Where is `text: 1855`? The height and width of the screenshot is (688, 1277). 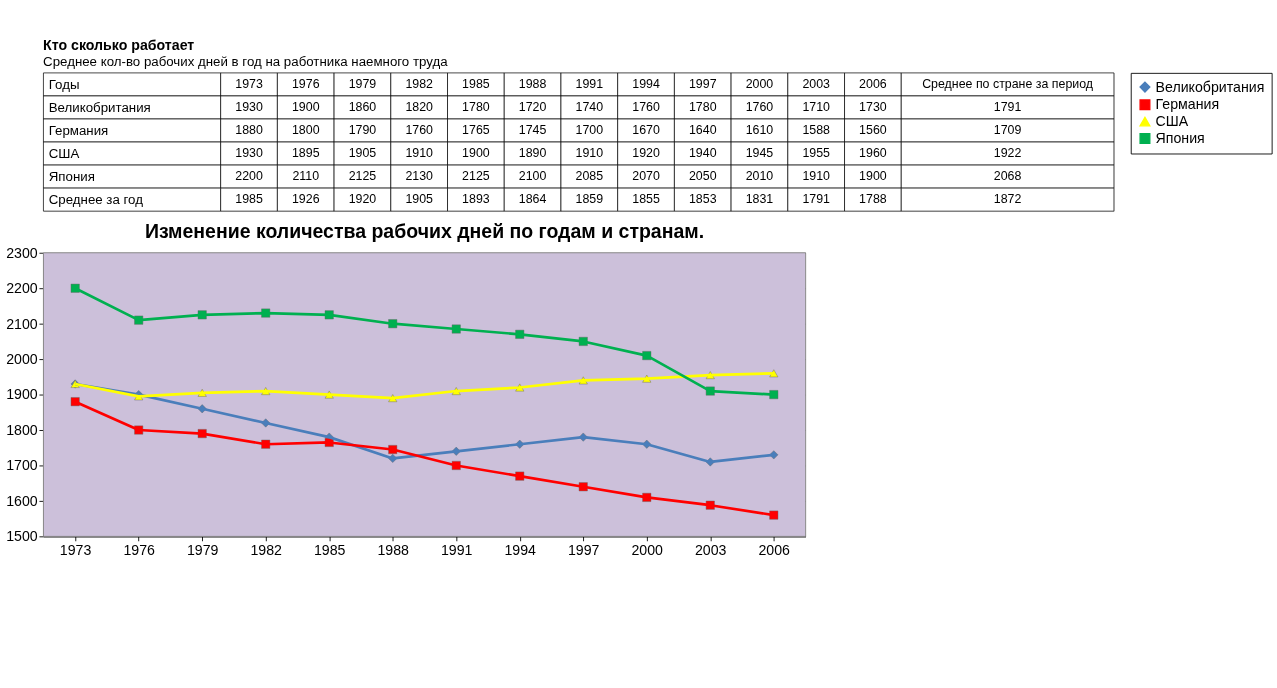
text: 1855 is located at coordinates (646, 199).